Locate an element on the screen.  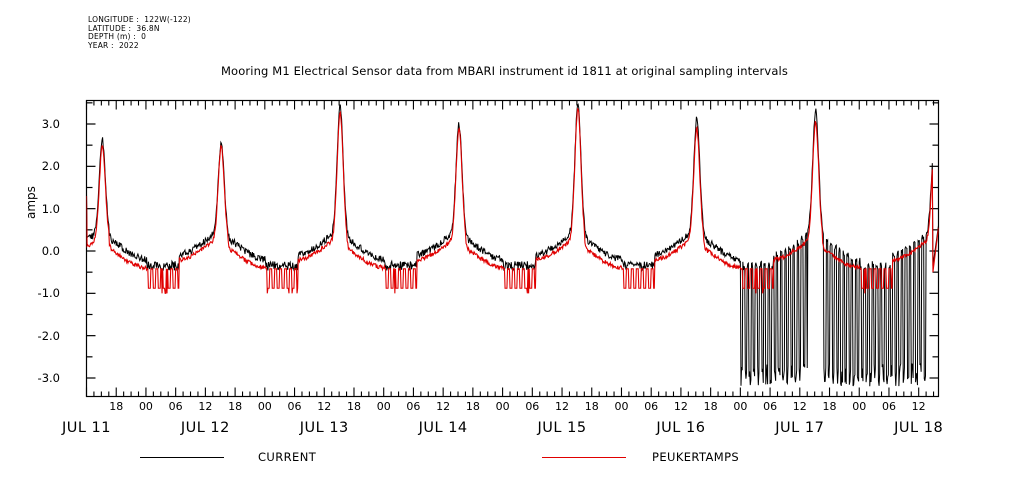
chart-legend: CURRENT PEUKERTAMPS is located at coordinates (504, 459).